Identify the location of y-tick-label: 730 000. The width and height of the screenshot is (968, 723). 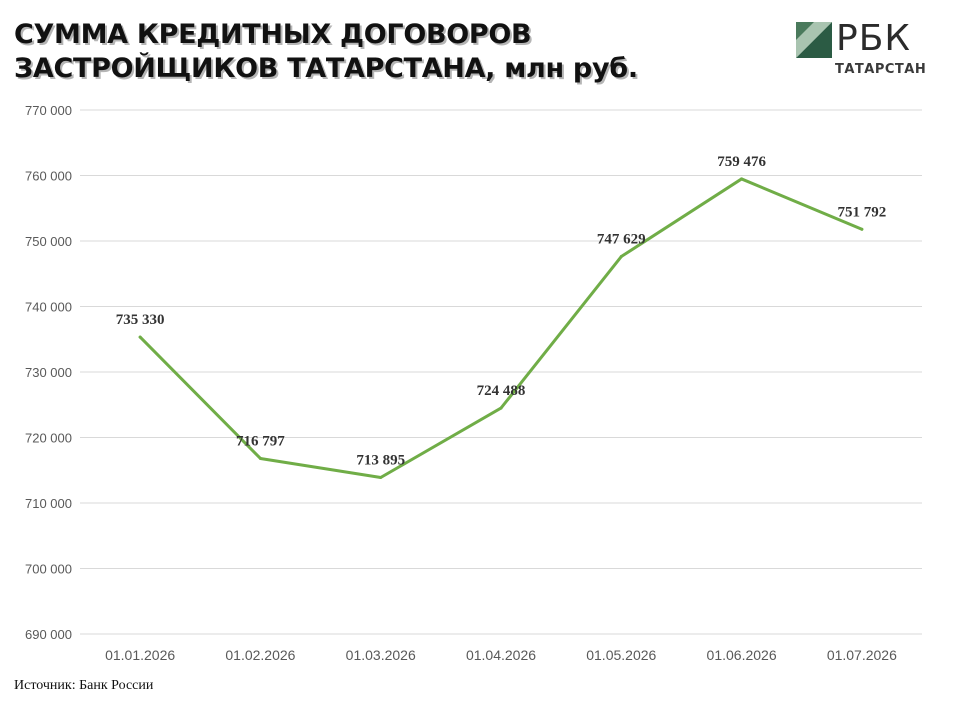
(48, 372).